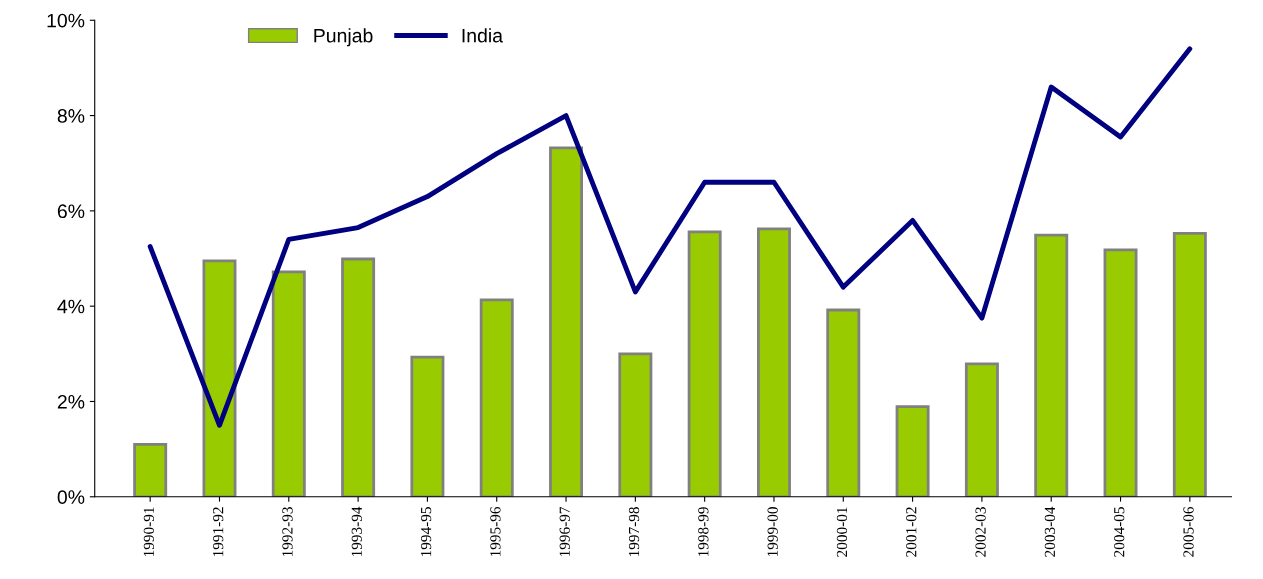 The width and height of the screenshot is (1263, 579). What do you see at coordinates (71, 211) in the screenshot?
I see `y-tick-label: 6%` at bounding box center [71, 211].